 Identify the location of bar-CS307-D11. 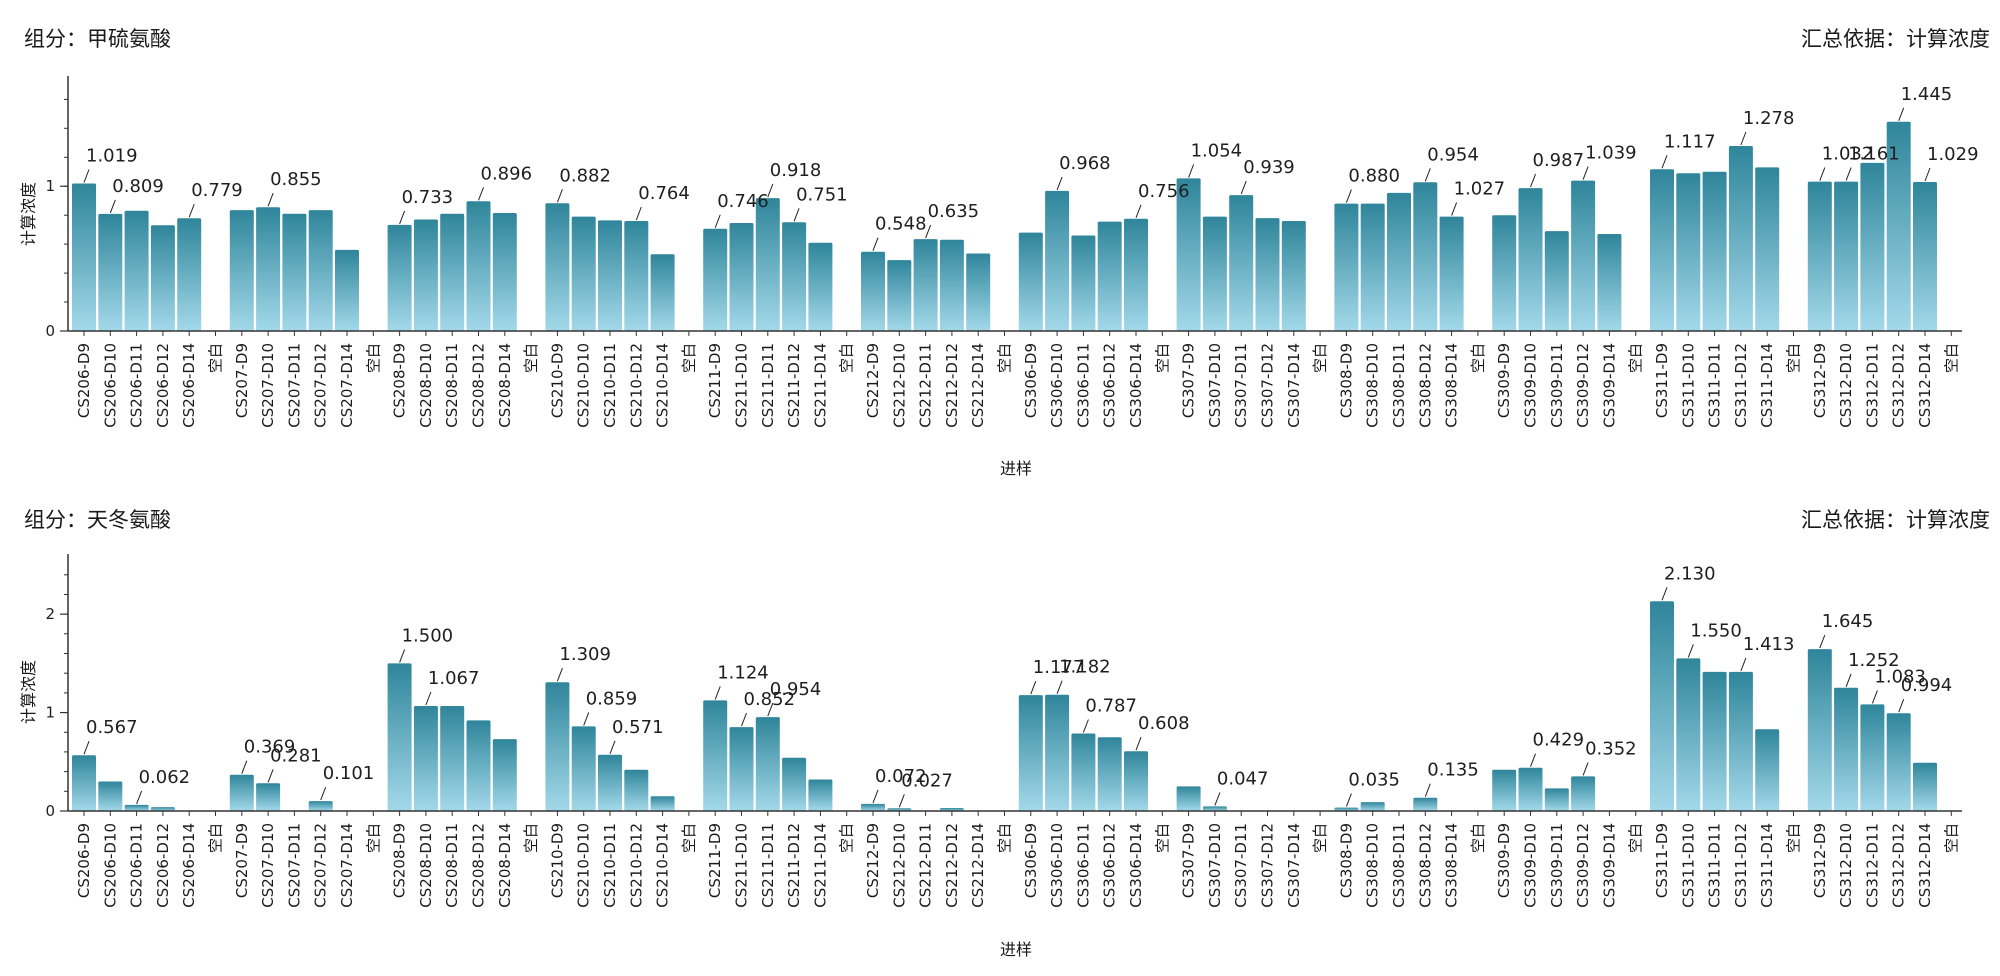
(1241, 263).